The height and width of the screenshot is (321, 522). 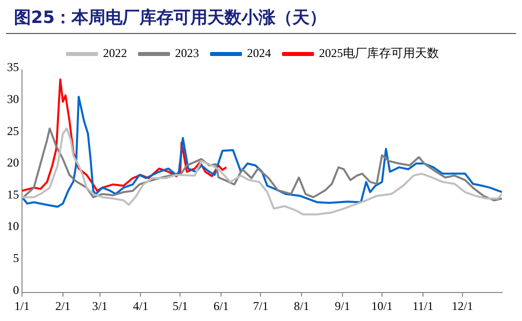 What do you see at coordinates (63, 305) in the screenshot?
I see `x-tick-label: 2/1` at bounding box center [63, 305].